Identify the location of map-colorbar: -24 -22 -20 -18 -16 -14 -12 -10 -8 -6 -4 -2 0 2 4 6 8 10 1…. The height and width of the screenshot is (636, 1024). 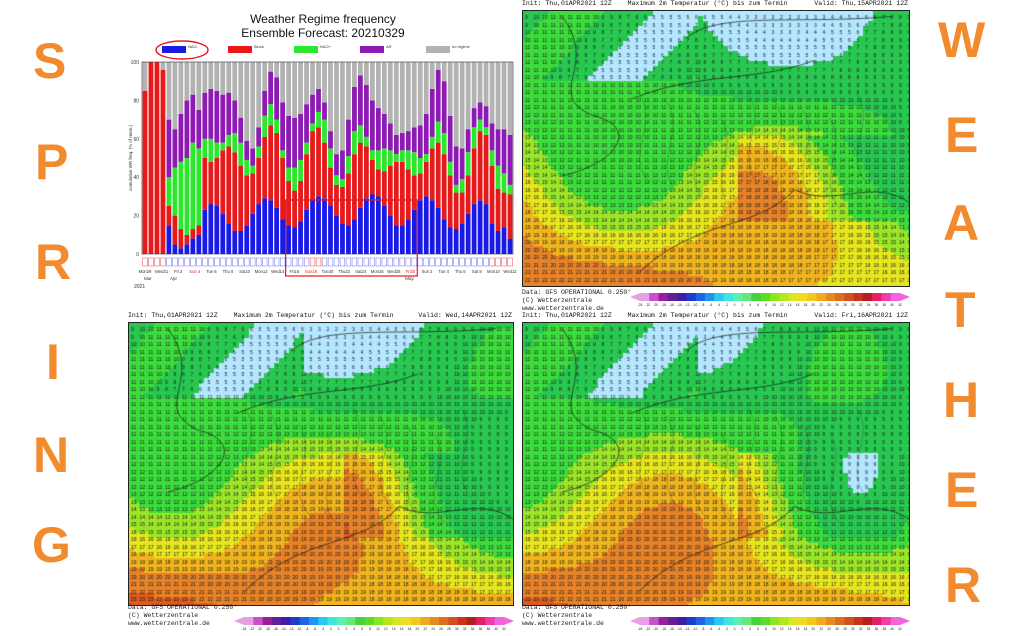
(770, 624).